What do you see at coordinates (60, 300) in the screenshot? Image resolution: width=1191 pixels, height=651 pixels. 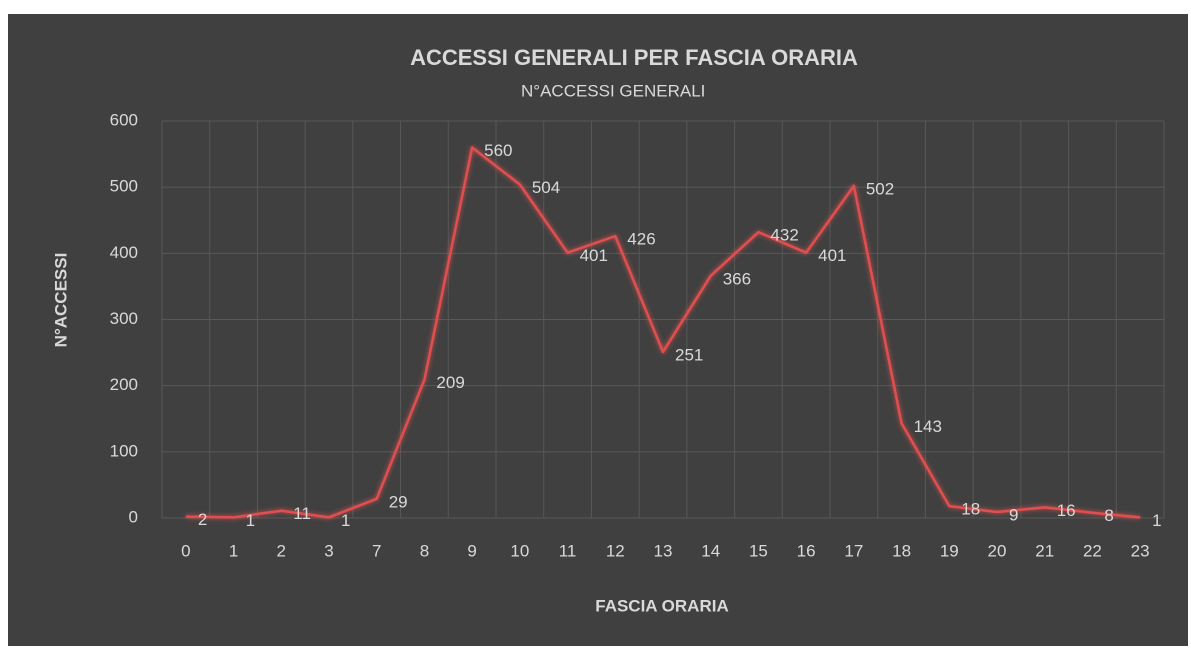 I see `y-axis-title: N°ACCESSI` at bounding box center [60, 300].